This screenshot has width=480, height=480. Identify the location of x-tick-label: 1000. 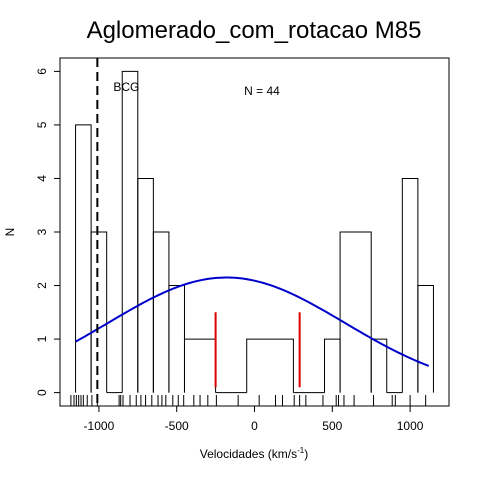
(410, 426).